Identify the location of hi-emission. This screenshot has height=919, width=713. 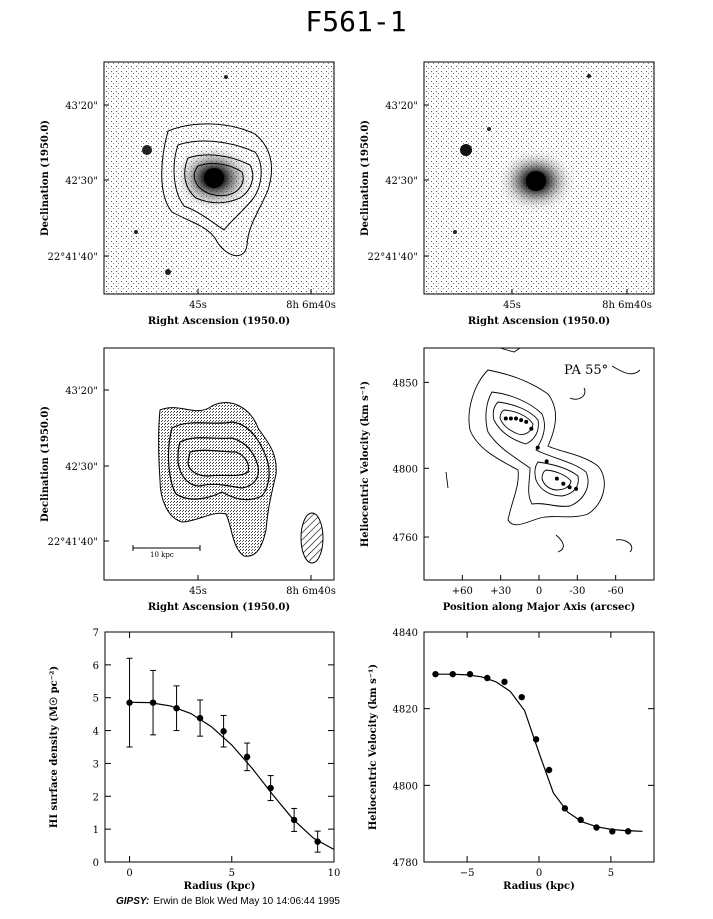
(217, 479).